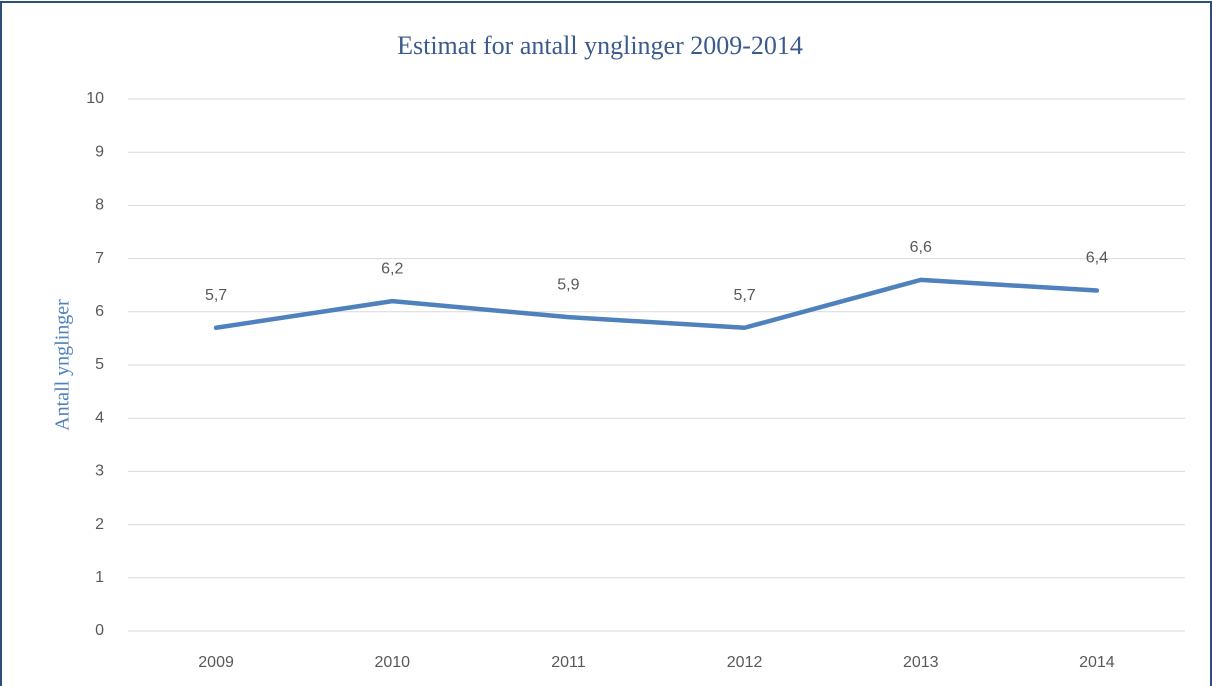 The width and height of the screenshot is (1212, 686). Describe the element at coordinates (99, 524) in the screenshot. I see `y-tick-label: 2` at that location.